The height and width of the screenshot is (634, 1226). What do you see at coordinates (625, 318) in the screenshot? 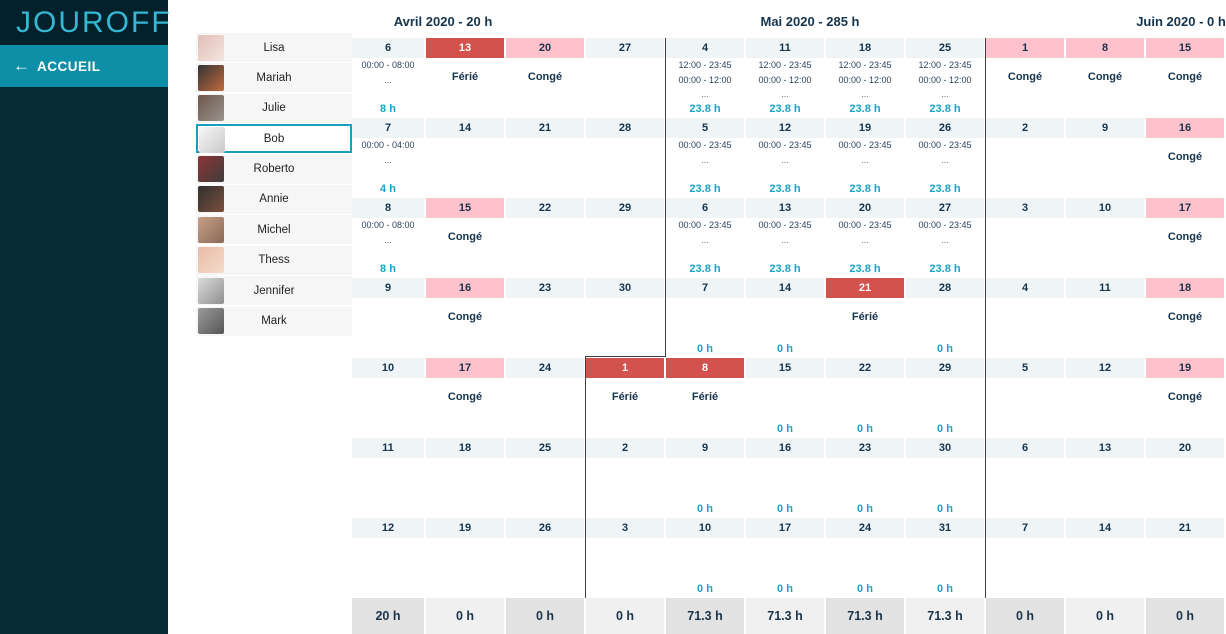
I see `day-cell: 30` at bounding box center [625, 318].